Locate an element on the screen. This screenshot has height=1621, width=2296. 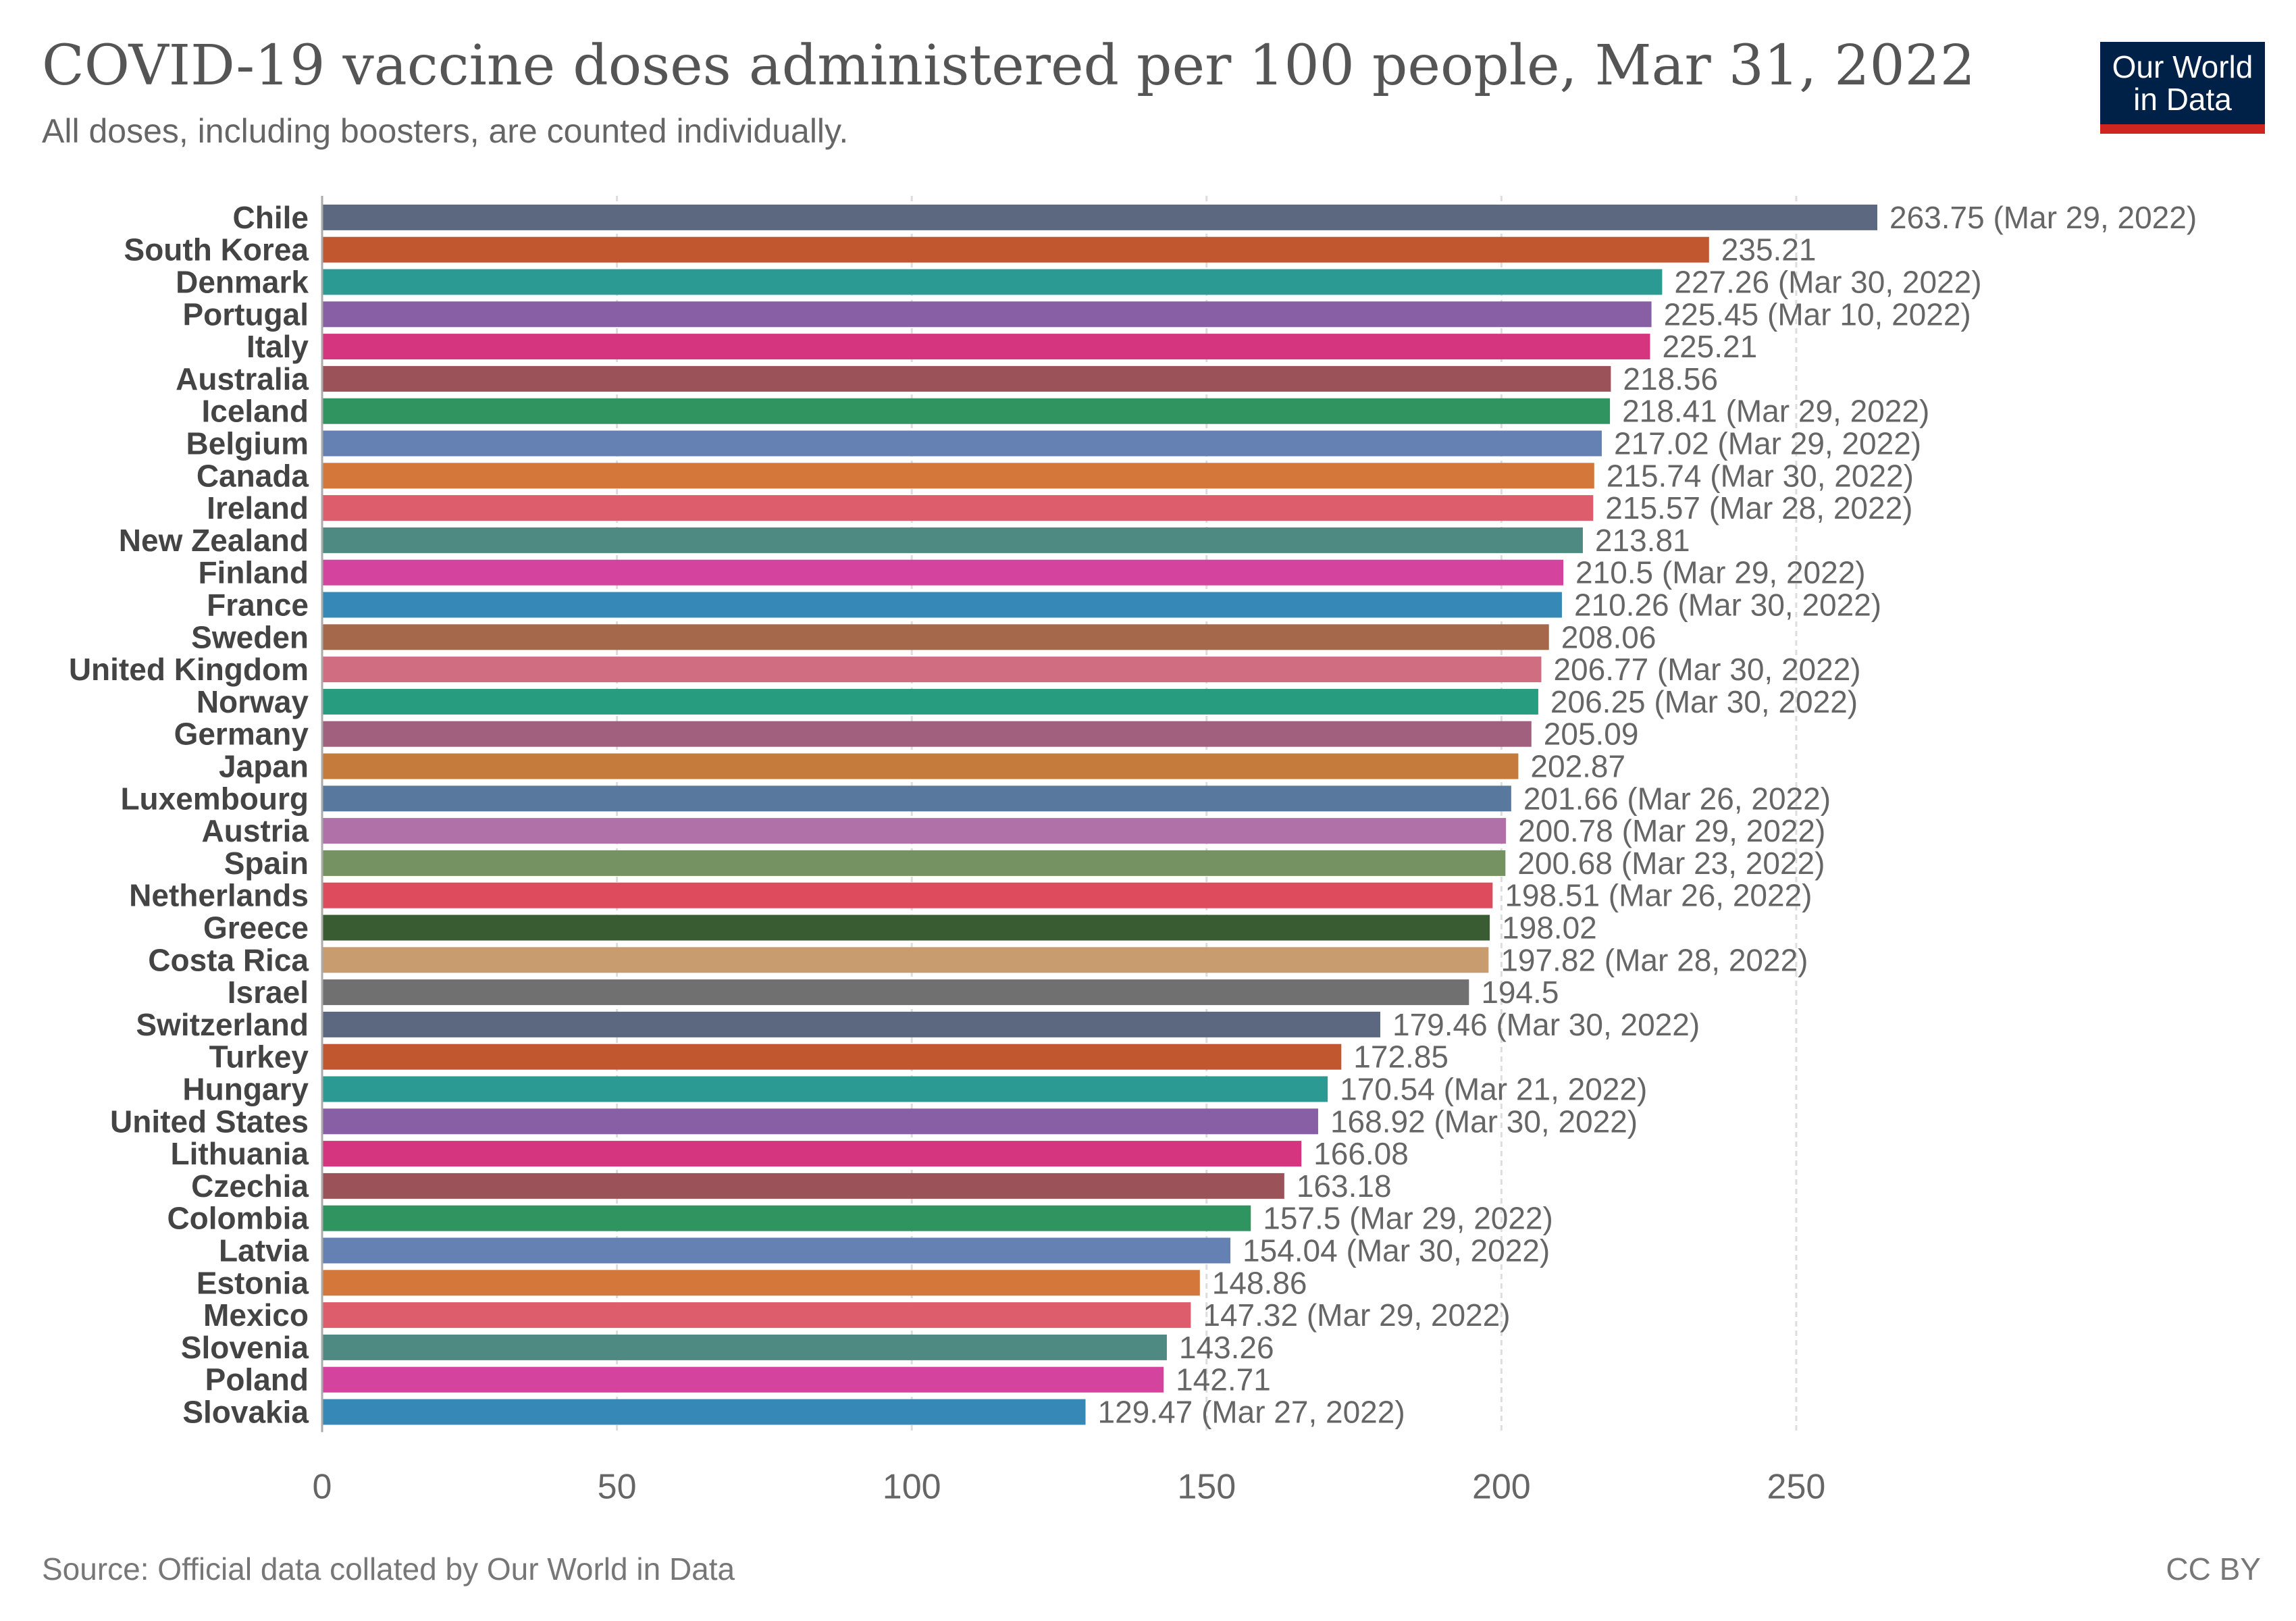
owid-logo: Our World in Data is located at coordinates (2182, 88).